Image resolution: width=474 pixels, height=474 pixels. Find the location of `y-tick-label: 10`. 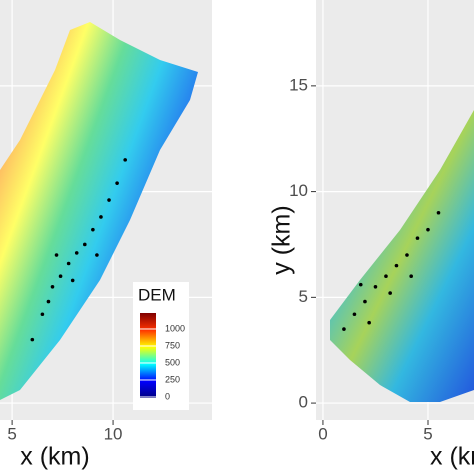

y-tick-label: 10 is located at coordinates (298, 190).